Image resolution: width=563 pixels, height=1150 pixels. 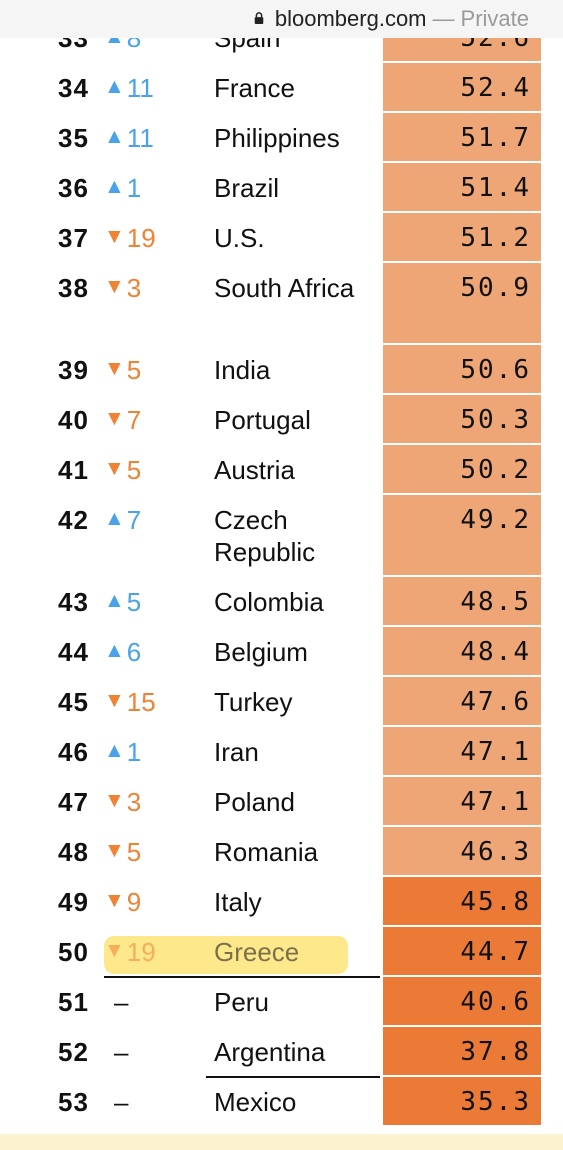 I want to click on rank-change-value: 6, so click(x=134, y=652).